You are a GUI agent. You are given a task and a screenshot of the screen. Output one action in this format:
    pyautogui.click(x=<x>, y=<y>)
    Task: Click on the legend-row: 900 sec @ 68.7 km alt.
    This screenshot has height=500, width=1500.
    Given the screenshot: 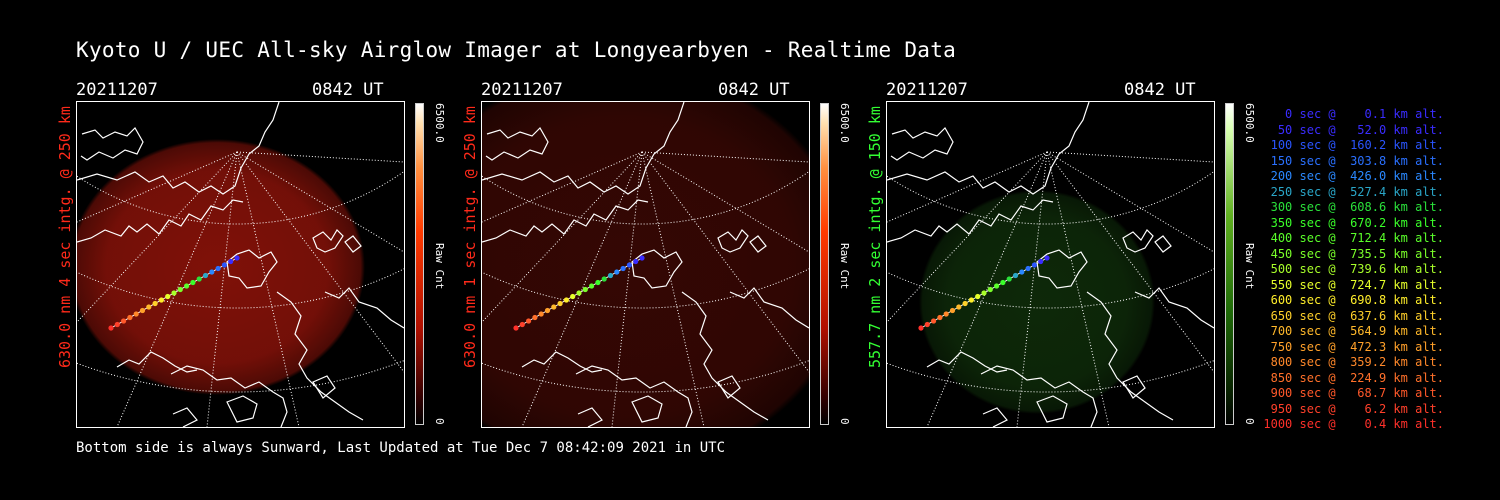 What is the action you would take?
    pyautogui.click(x=1353, y=393)
    